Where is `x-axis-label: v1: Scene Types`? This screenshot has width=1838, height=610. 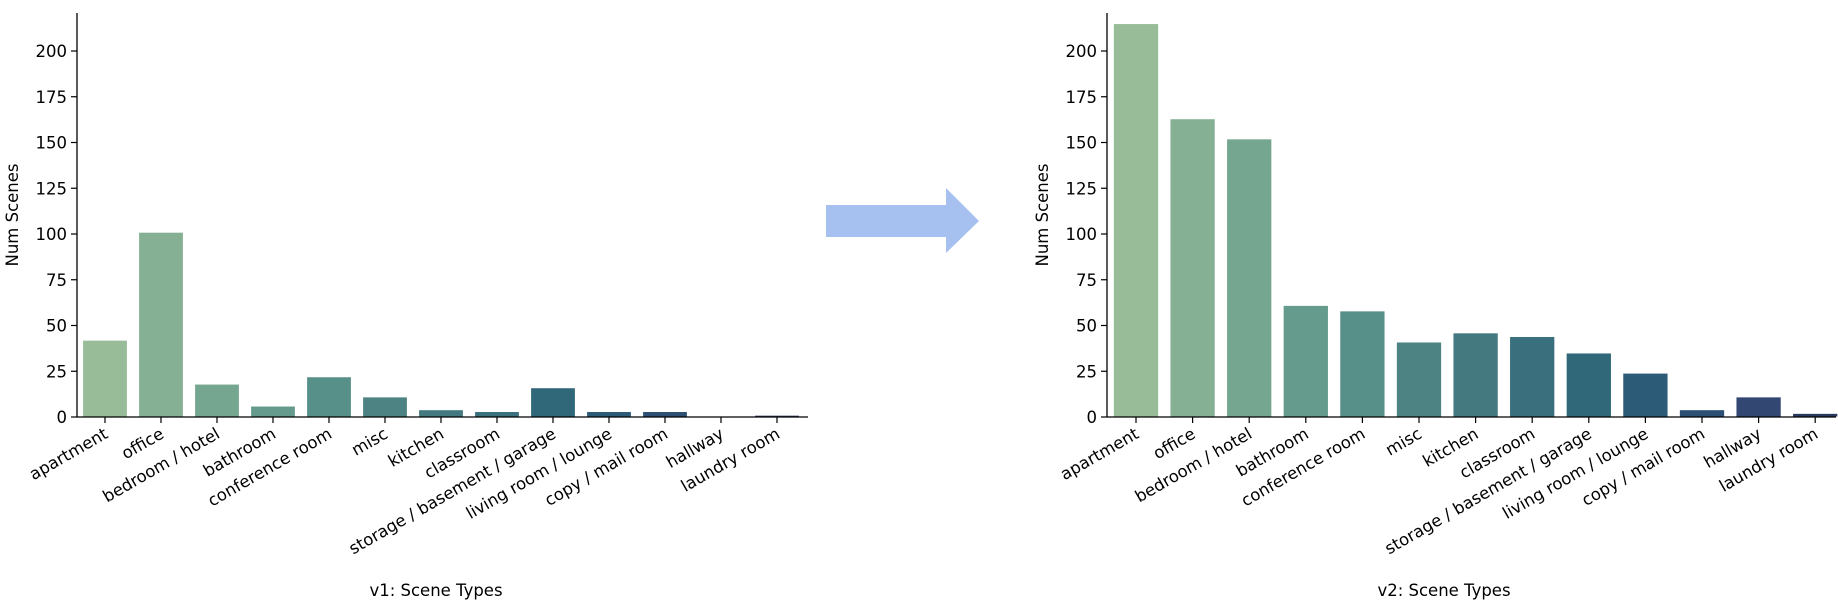 x-axis-label: v1: Scene Types is located at coordinates (435, 590).